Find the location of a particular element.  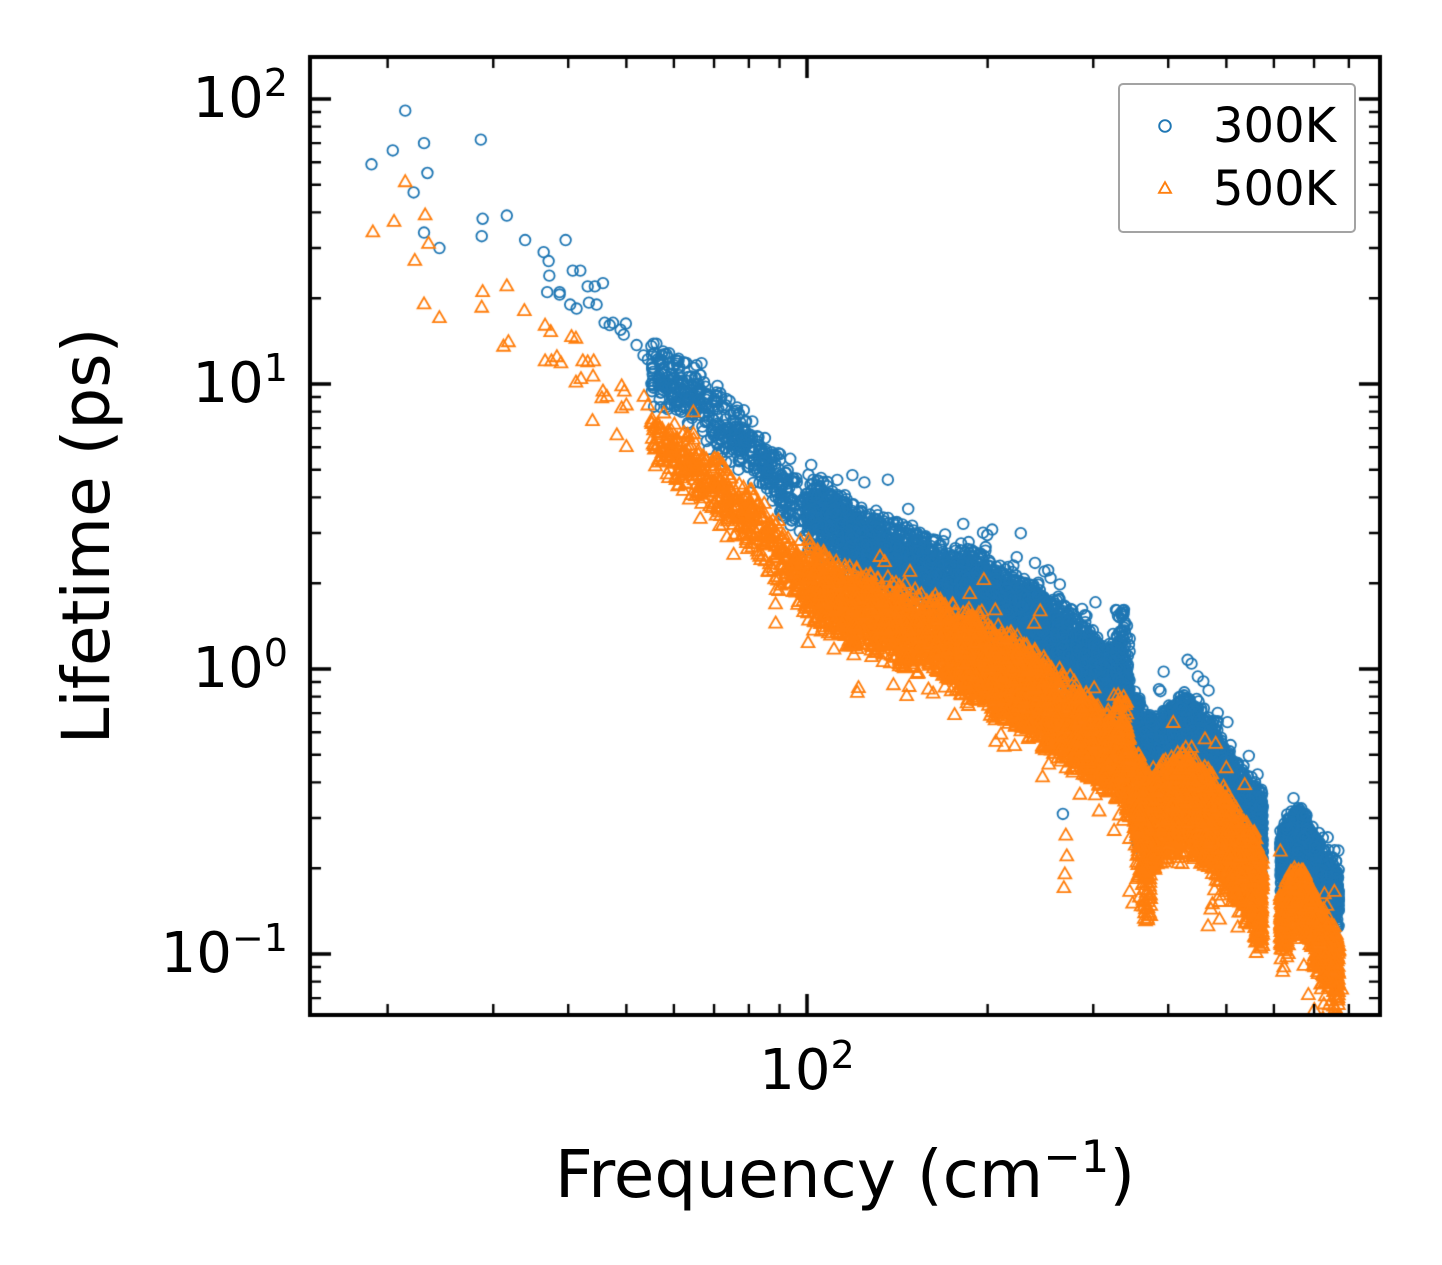

y-tick-label: 10⁻¹ is located at coordinates (224, 951).